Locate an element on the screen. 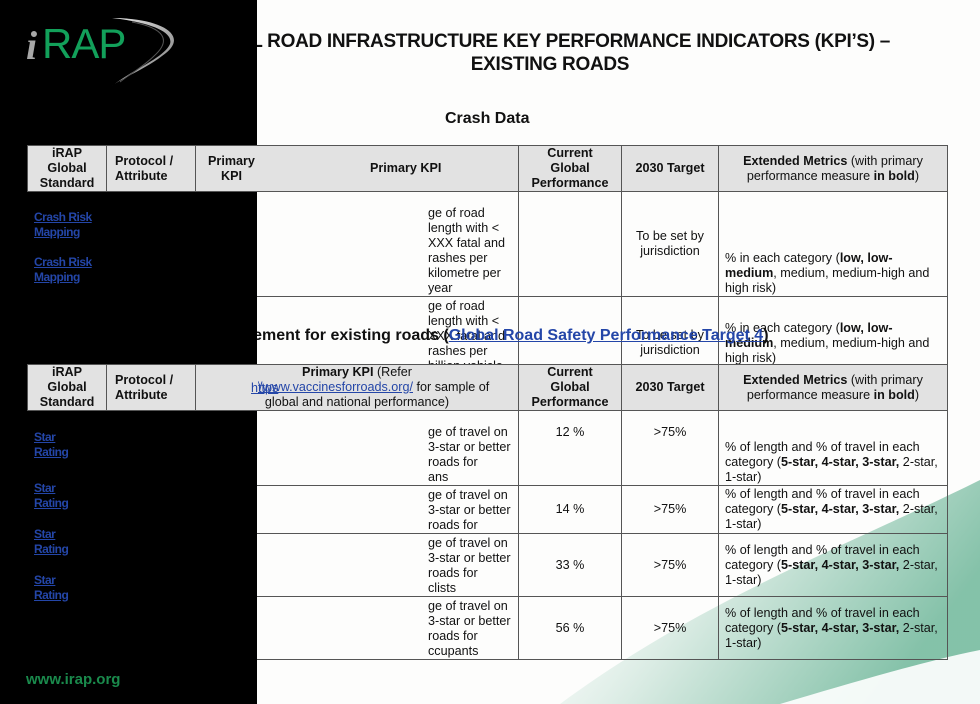 This screenshot has height=704, width=980. title-line-2: EXISTING ROADS is located at coordinates (550, 64).